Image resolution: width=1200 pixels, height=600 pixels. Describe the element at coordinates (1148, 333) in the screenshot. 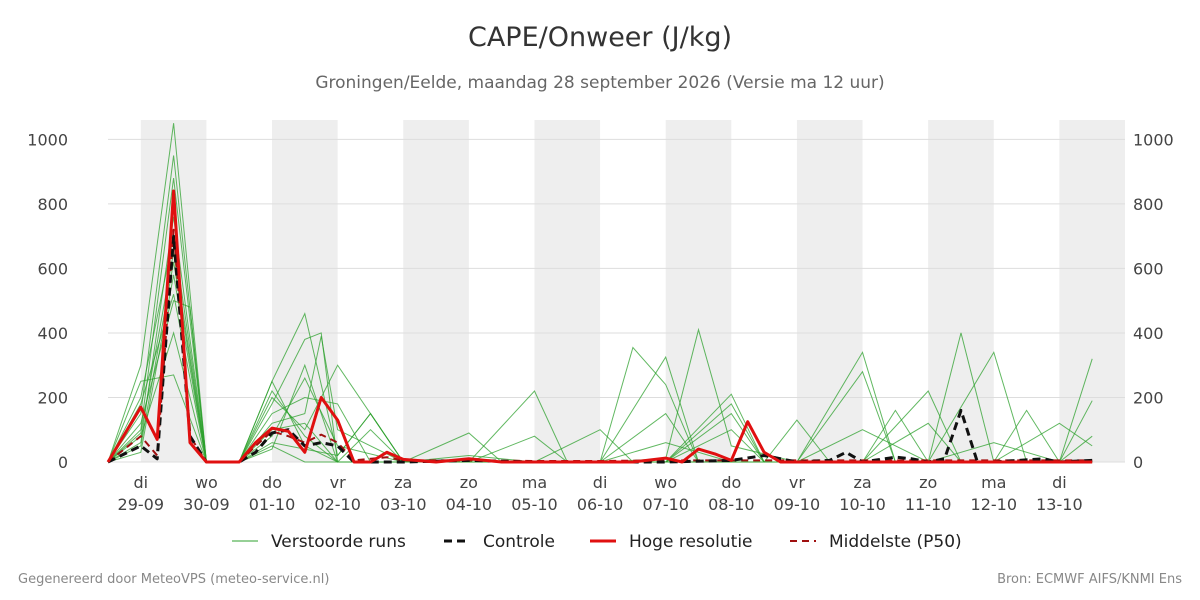

I see `y-tick-label-right: 400` at that location.